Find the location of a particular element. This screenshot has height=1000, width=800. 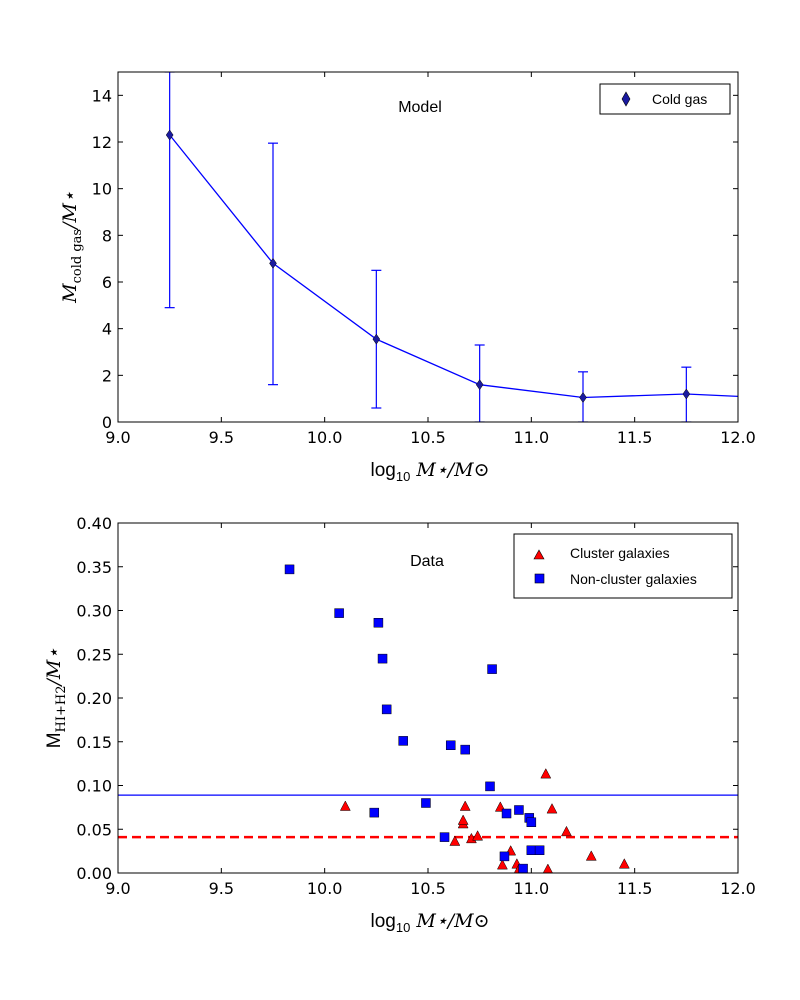

y-tick-label: 10 is located at coordinates (102, 189).